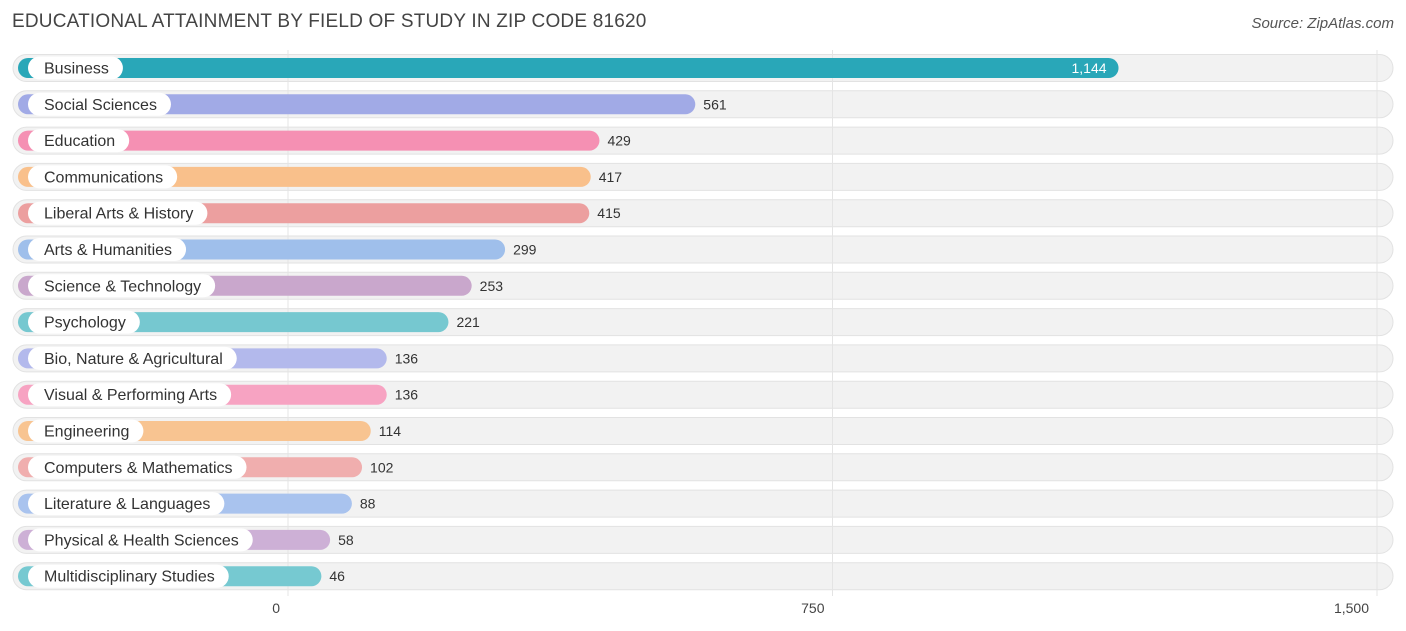 The width and height of the screenshot is (1406, 631). I want to click on value-label: 221, so click(468, 322).